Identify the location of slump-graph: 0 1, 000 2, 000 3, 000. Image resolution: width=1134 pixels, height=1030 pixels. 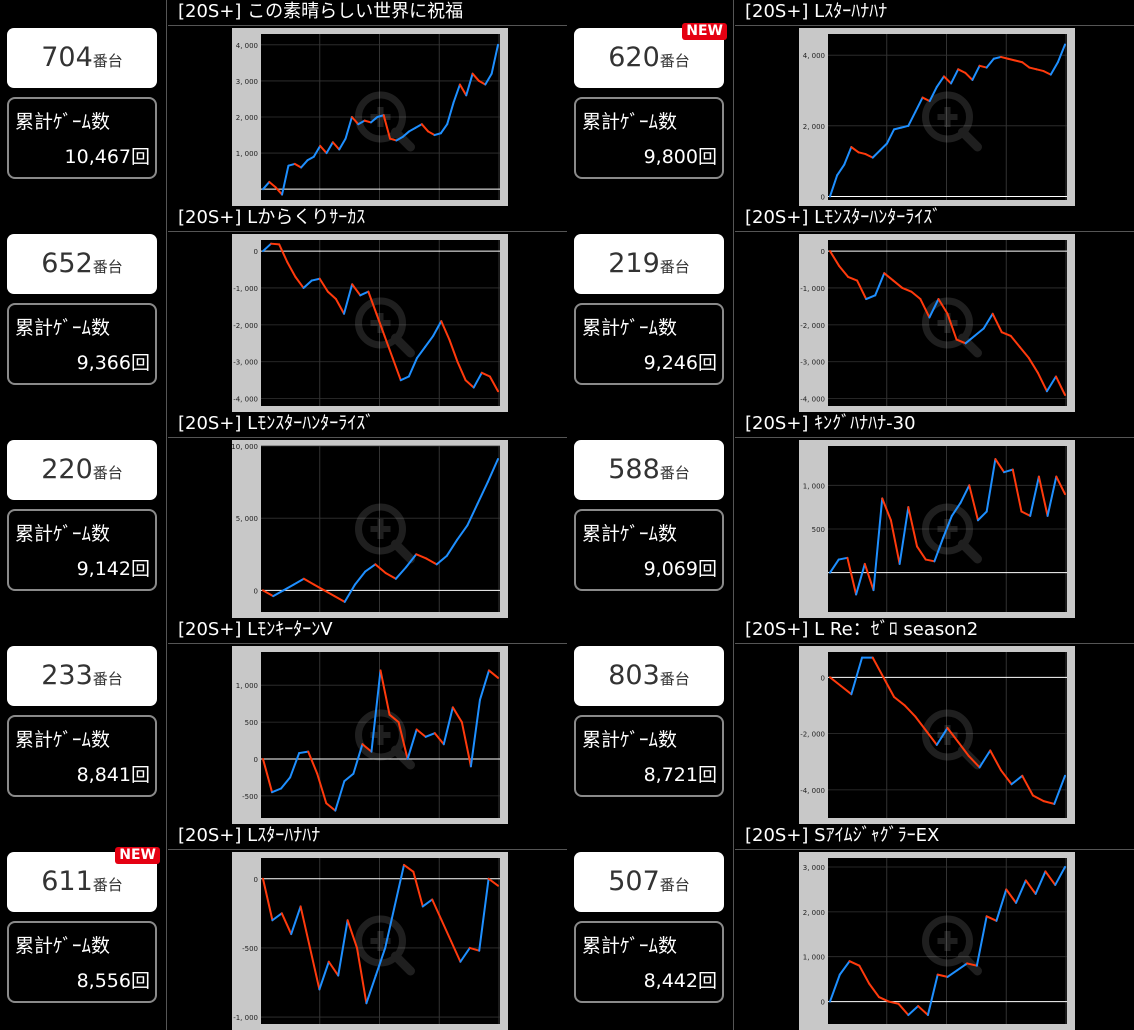
(937, 941).